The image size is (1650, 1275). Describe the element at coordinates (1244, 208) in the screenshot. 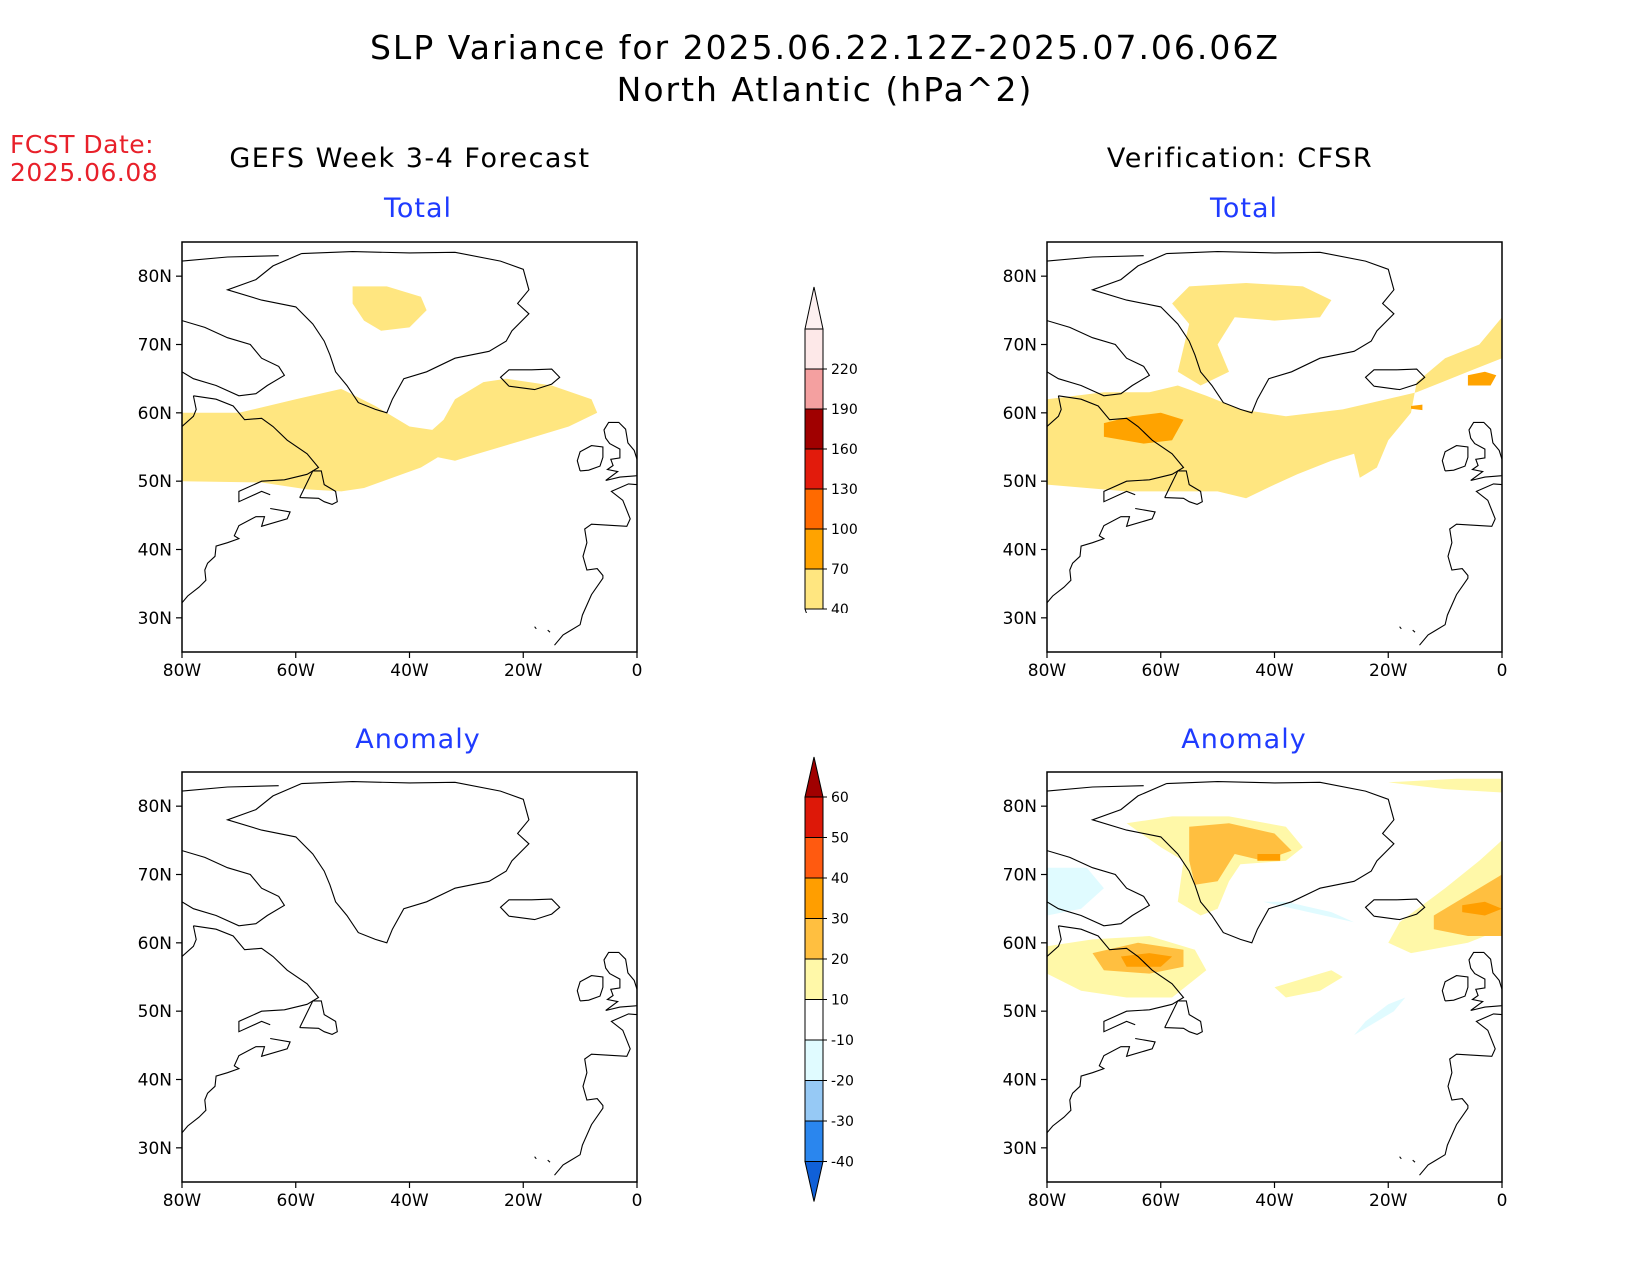

I see `panel-title-verification-total: Total` at that location.